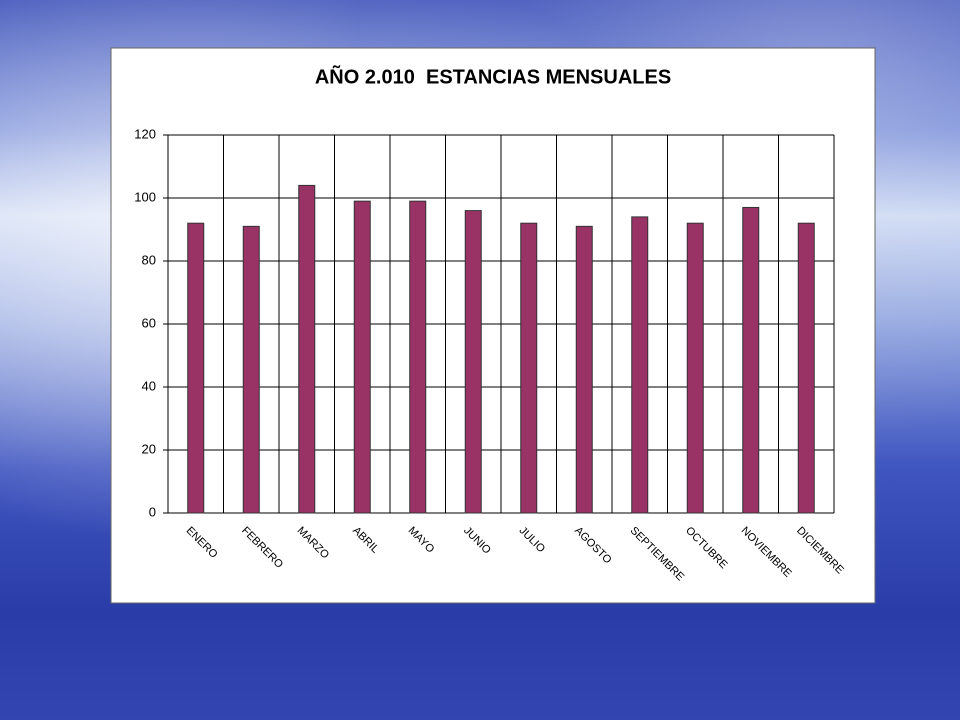 The image size is (960, 720). Describe the element at coordinates (149, 448) in the screenshot. I see `y-tick-label: 20` at that location.